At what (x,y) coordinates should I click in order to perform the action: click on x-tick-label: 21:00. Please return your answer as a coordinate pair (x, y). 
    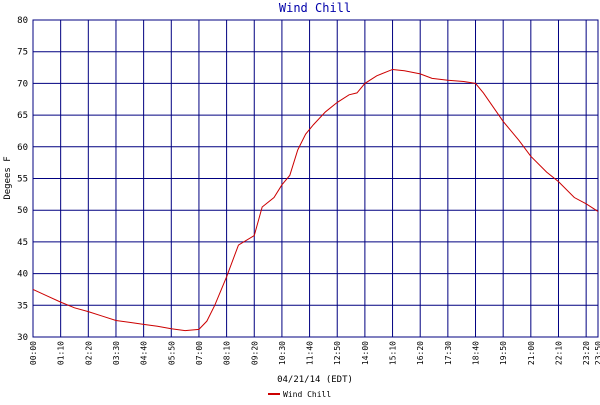
    Looking at the image, I should click on (531, 353).